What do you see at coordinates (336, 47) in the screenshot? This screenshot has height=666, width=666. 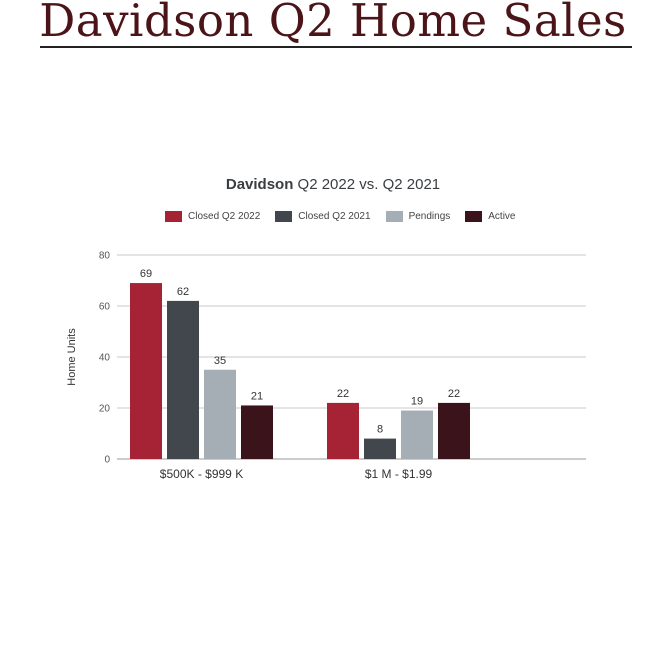 I see `title-divider` at bounding box center [336, 47].